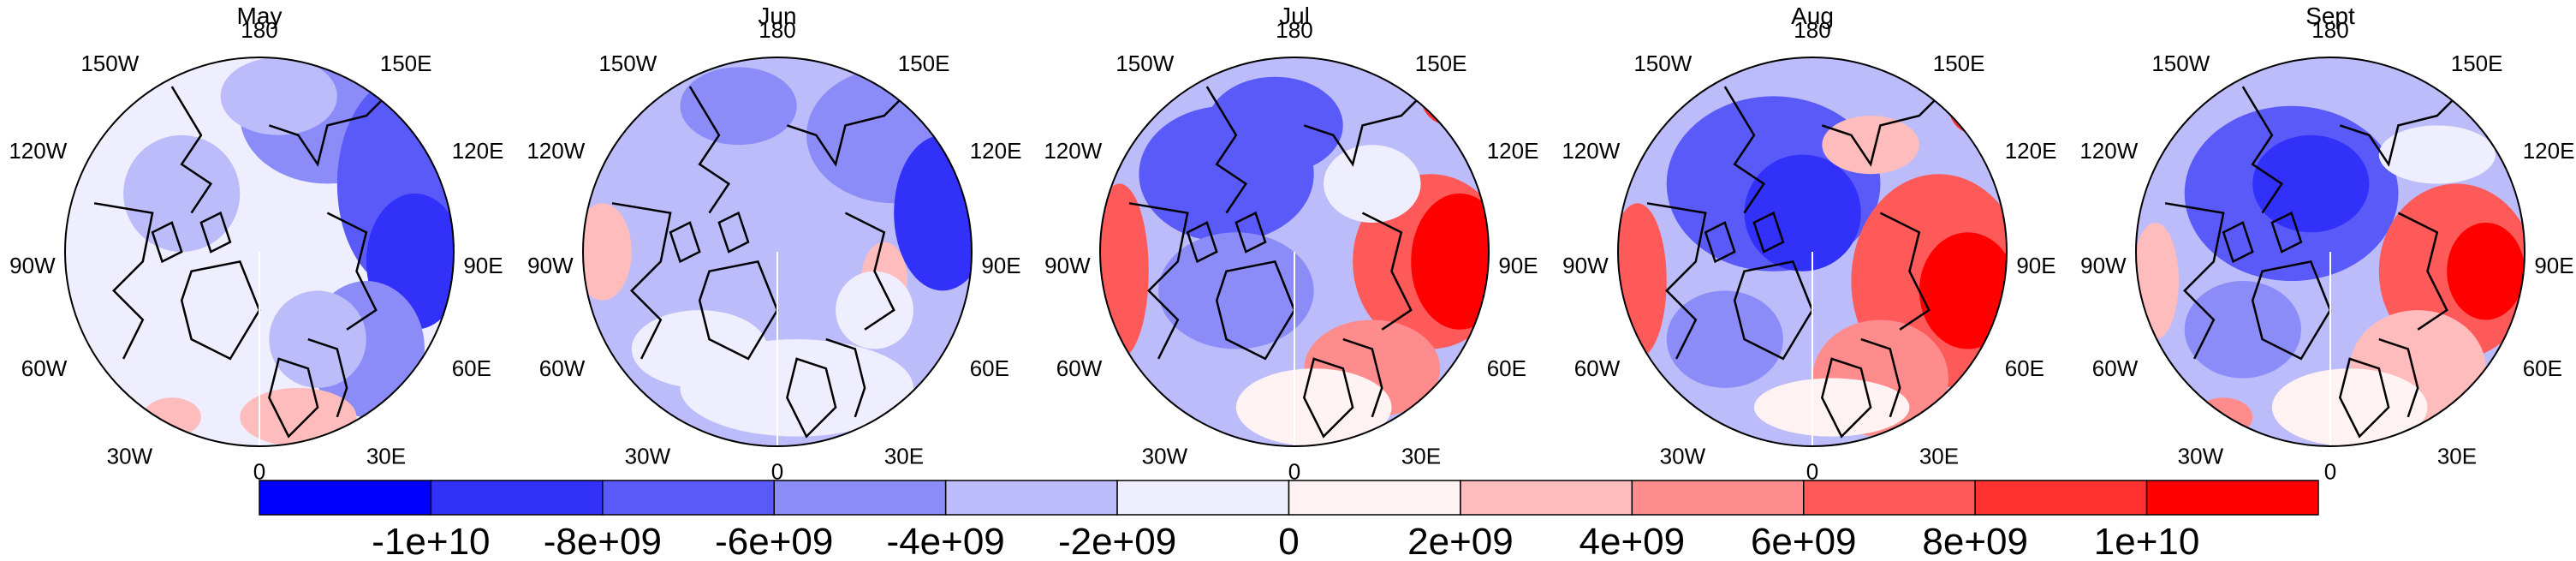 This screenshot has width=2576, height=561. Describe the element at coordinates (777, 16) in the screenshot. I see `panel-title: Jun` at that location.